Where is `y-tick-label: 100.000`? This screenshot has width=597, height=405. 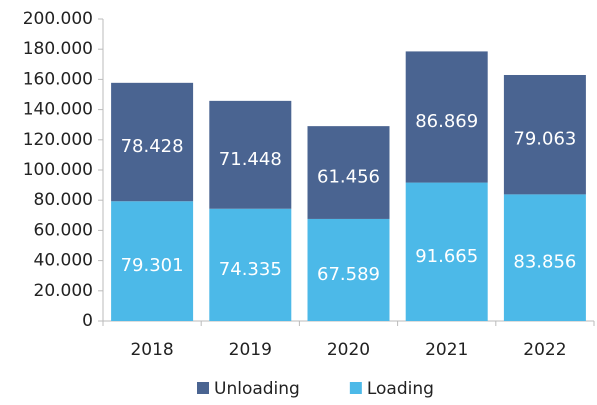
y-tick-label: 100.000 is located at coordinates (58, 170).